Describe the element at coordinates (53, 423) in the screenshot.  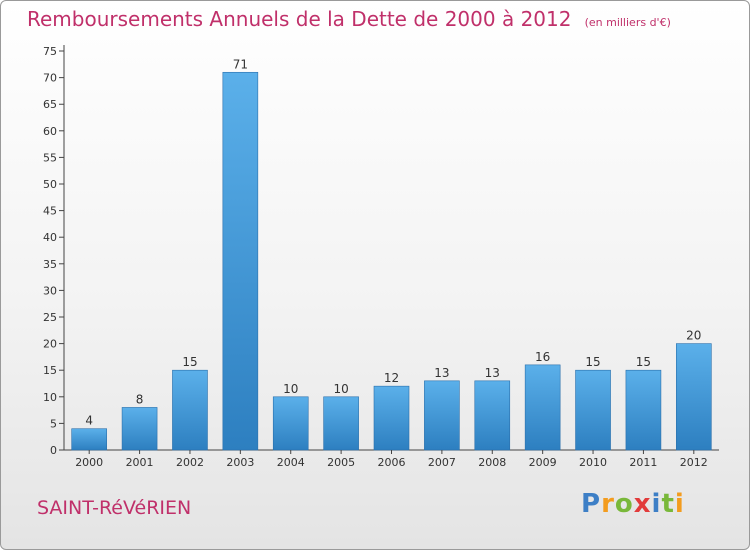
I see `y-tick-label: 5` at that location.